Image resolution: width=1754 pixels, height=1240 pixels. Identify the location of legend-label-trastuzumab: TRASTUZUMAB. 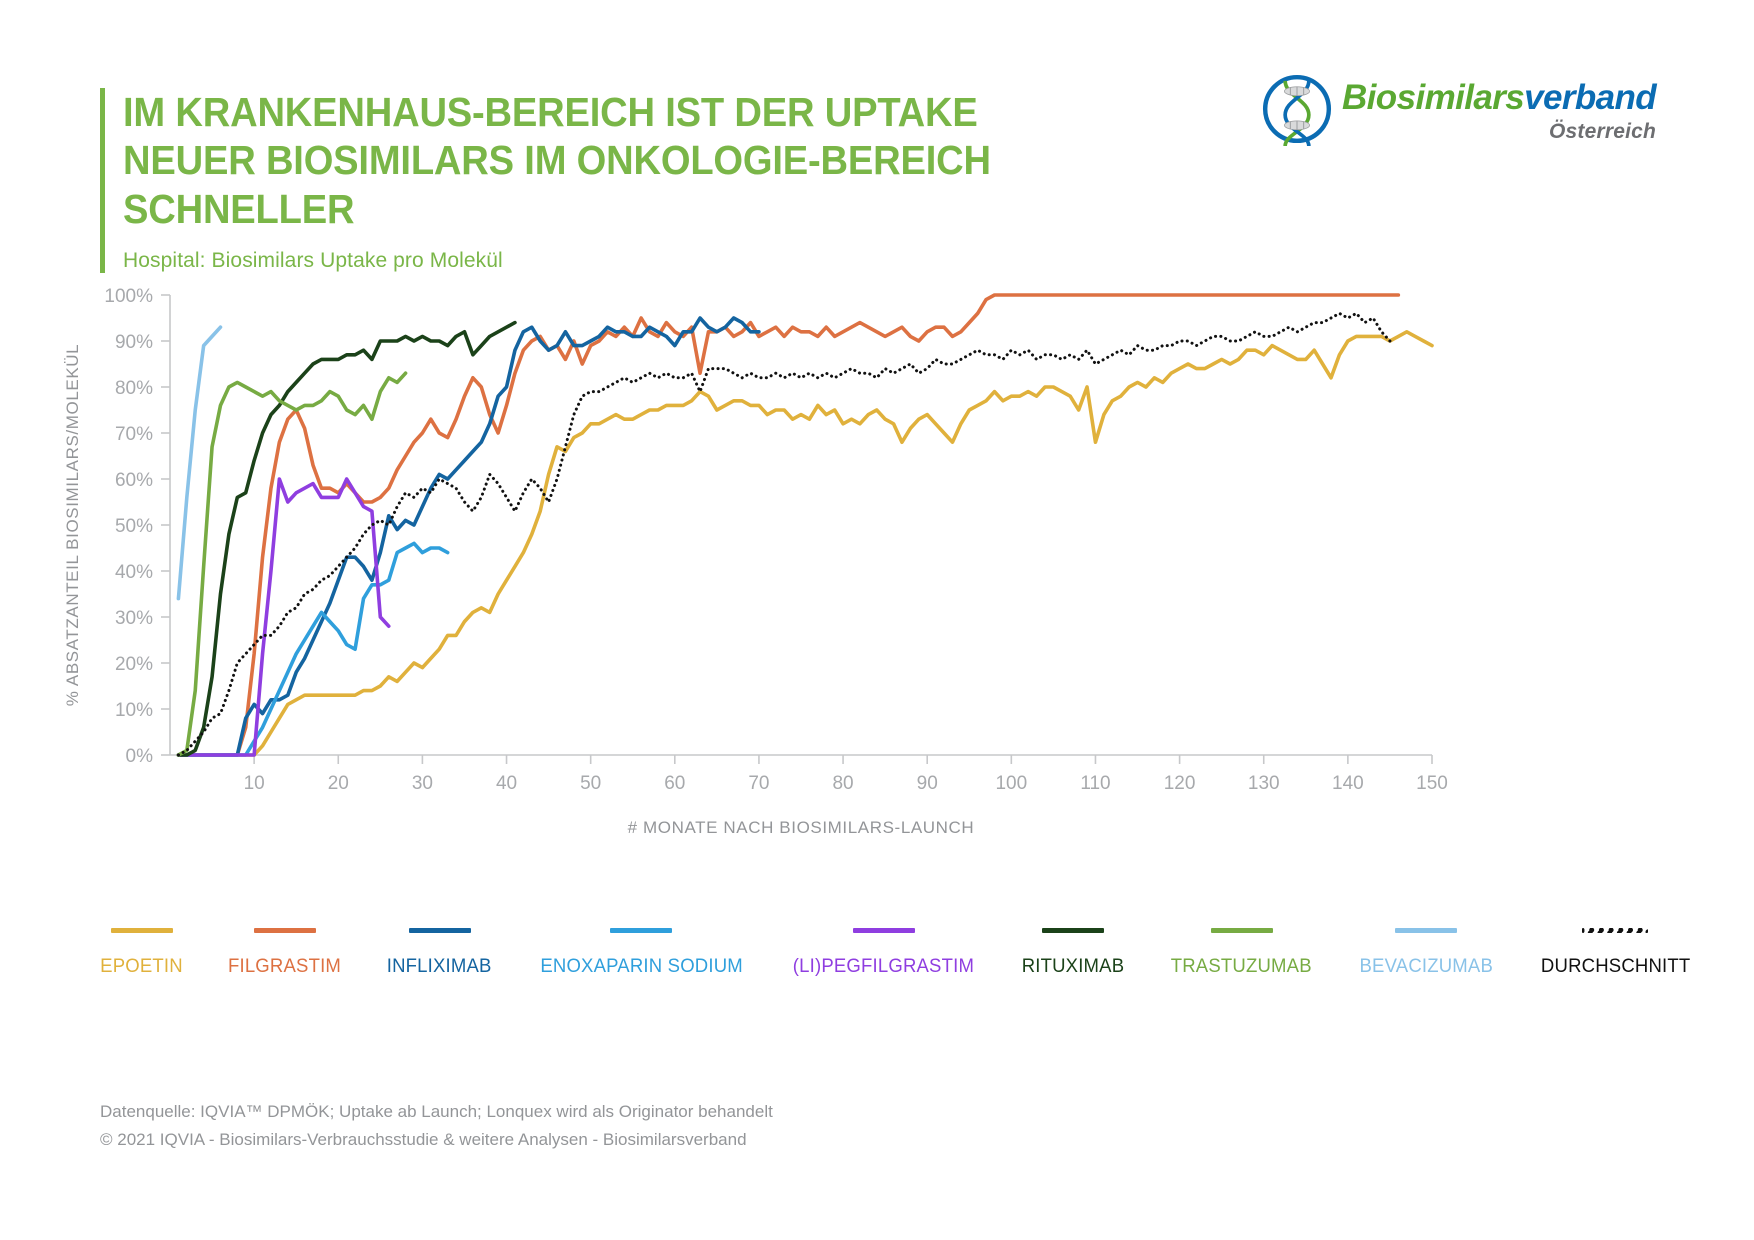
(1242, 966).